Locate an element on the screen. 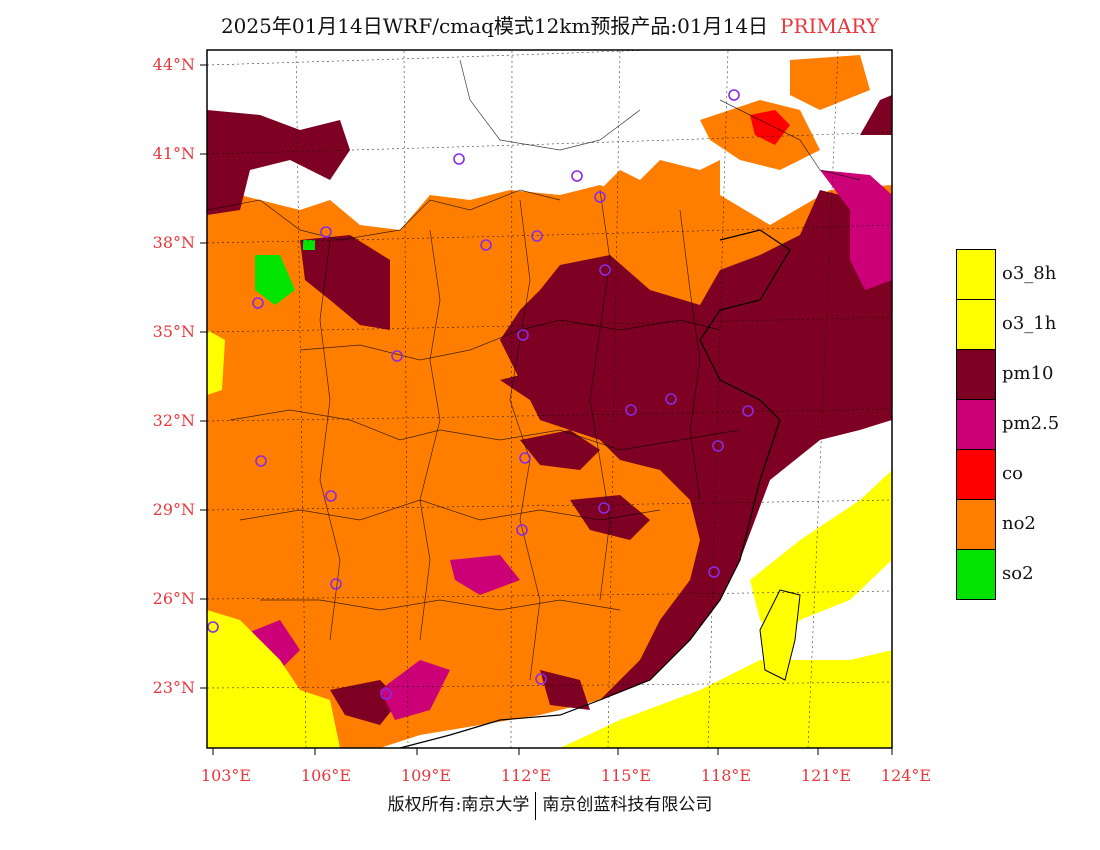 Image resolution: width=1100 pixels, height=850 pixels. copyright-footer: 版权所有:南京大学 南京创蓝科技有限公司 is located at coordinates (550, 805).